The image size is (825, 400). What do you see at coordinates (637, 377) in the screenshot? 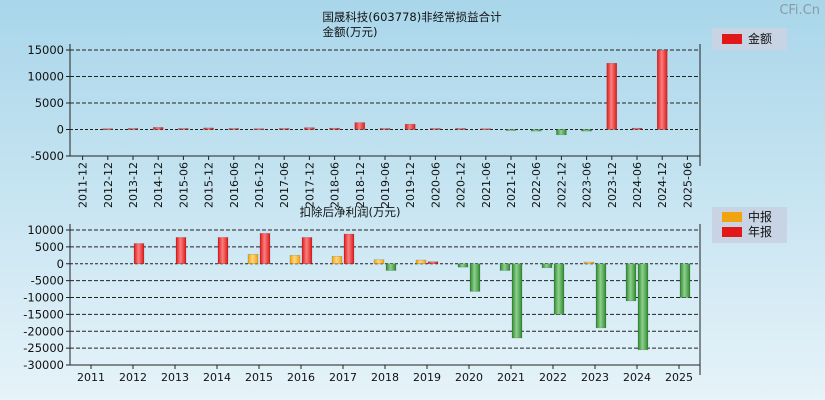
I see `x-tick-label: 2024` at bounding box center [637, 377].